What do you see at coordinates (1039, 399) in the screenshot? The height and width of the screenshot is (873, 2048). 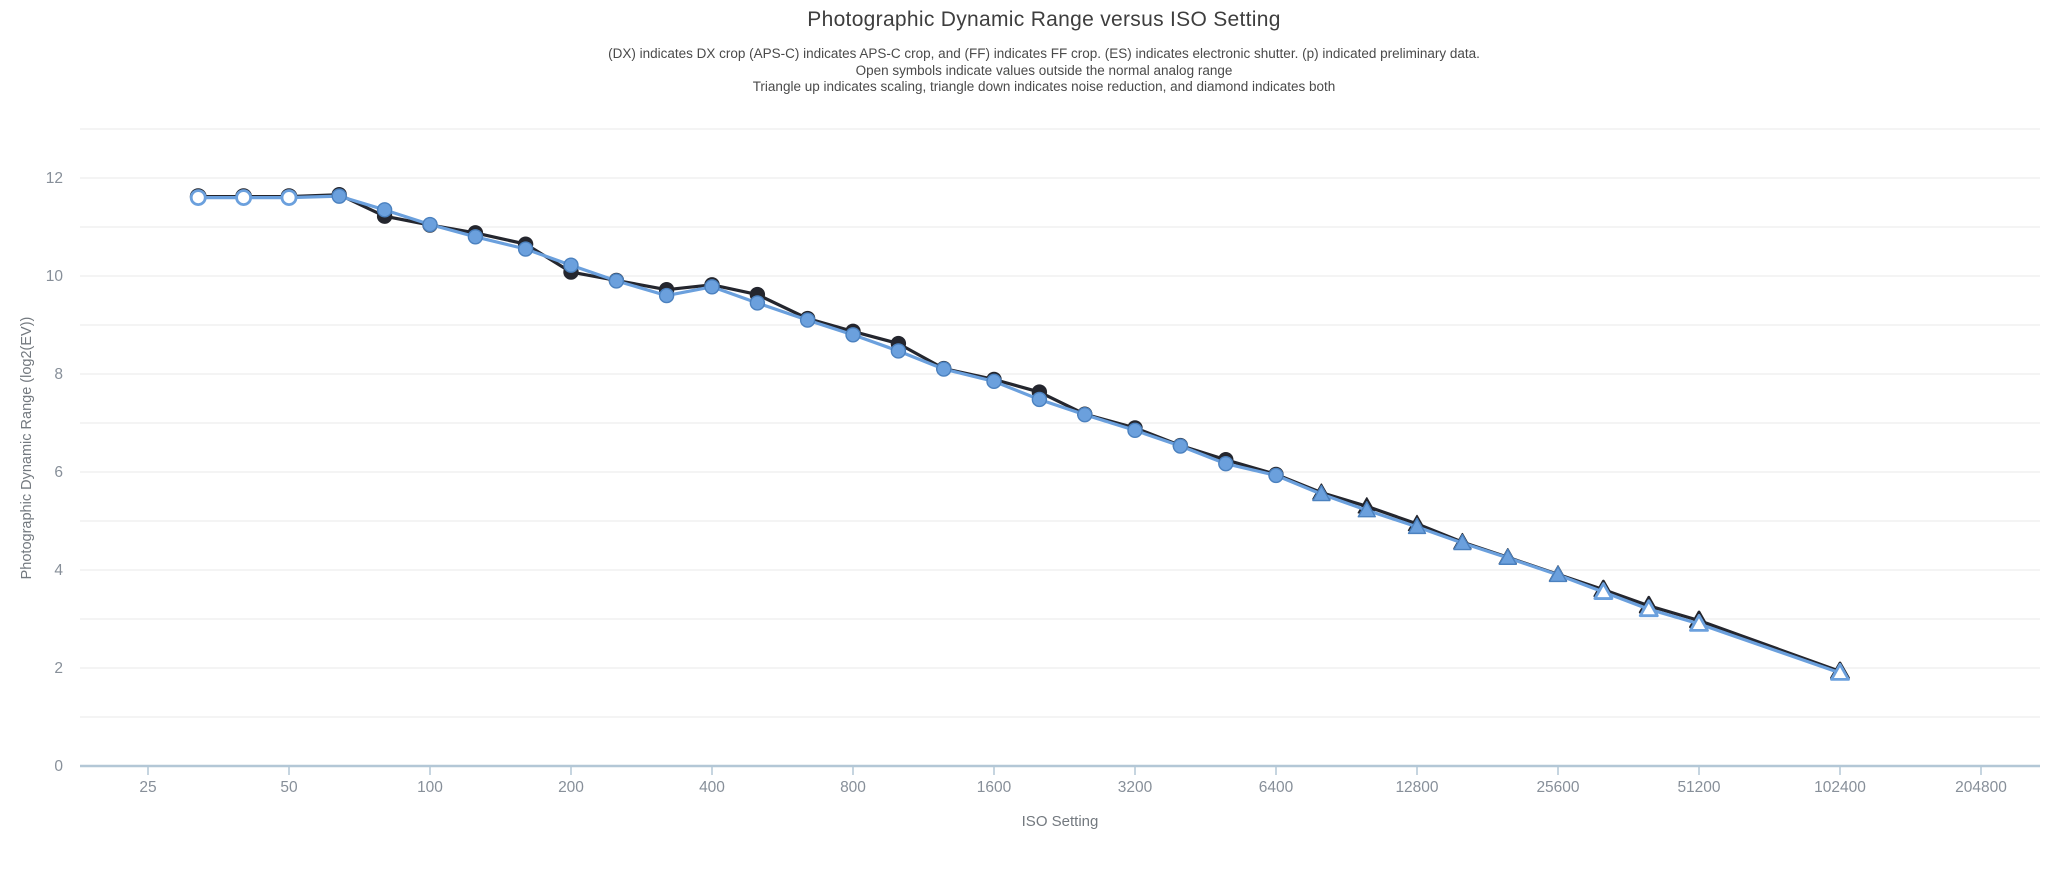 I see `series-blue-point-iso-2000` at bounding box center [1039, 399].